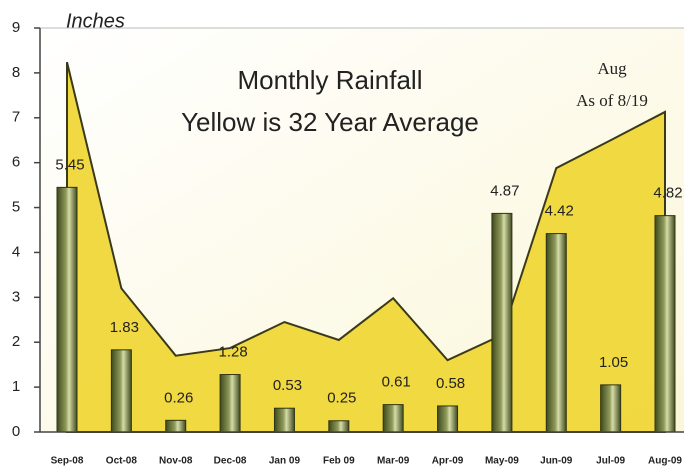  Describe the element at coordinates (230, 461) in the screenshot. I see `x-tick-label: Dec-08` at that location.